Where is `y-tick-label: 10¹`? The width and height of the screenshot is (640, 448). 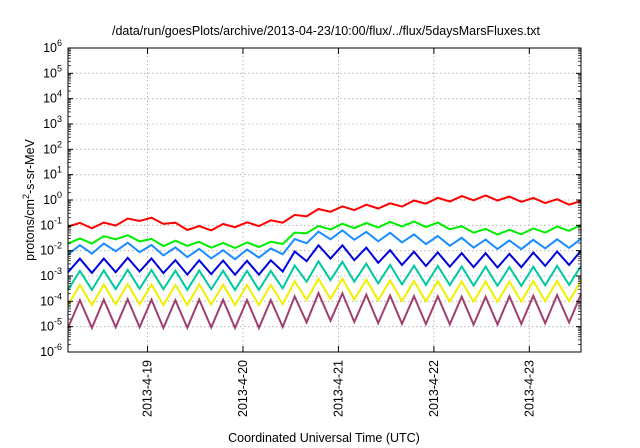
y-tick-label: 10¹ is located at coordinates (52, 173).